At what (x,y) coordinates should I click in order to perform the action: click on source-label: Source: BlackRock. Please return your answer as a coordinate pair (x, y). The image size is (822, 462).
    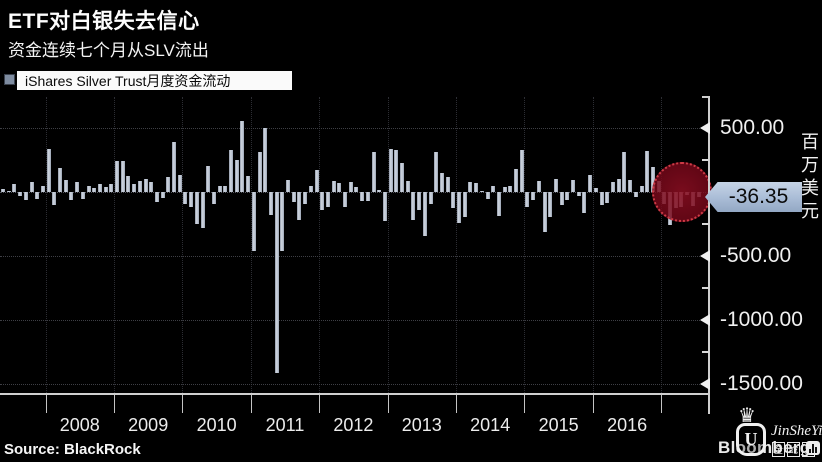
    Looking at the image, I should click on (72, 449).